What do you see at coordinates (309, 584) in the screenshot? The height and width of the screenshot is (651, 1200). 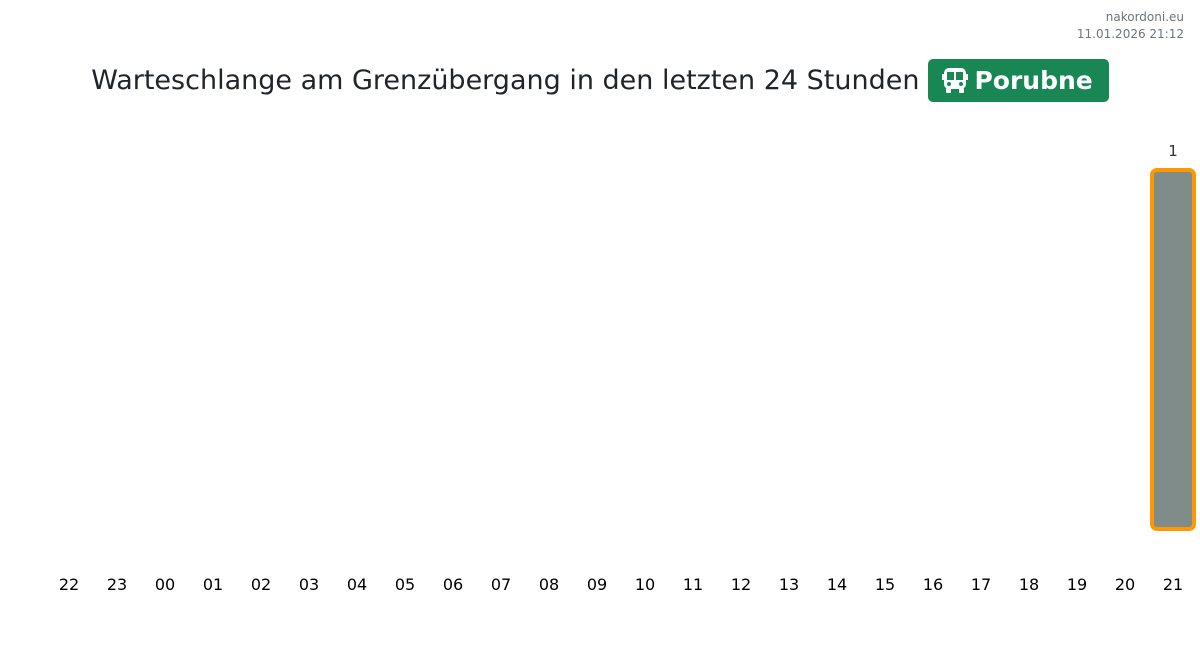 I see `x-tick-label: 03` at bounding box center [309, 584].